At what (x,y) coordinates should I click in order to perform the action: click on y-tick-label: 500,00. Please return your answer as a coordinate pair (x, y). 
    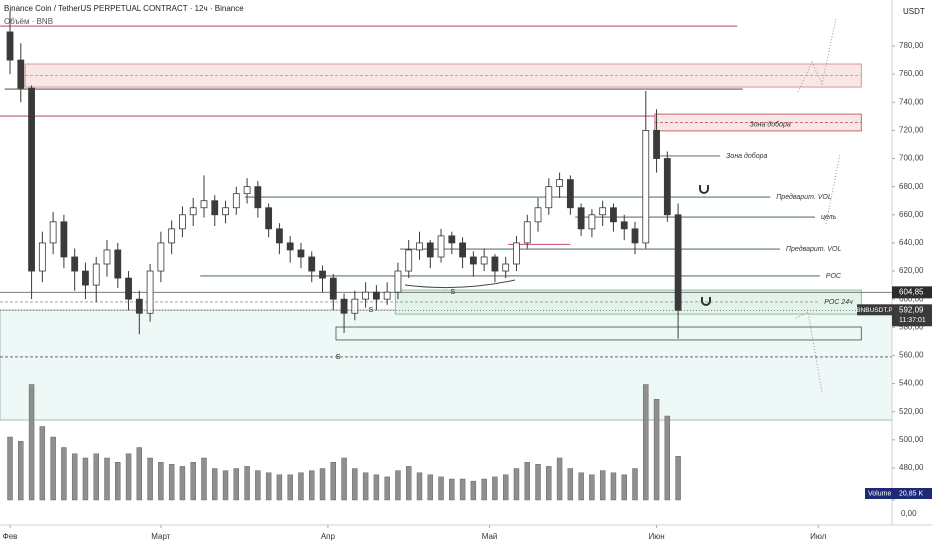
    Looking at the image, I should click on (911, 439).